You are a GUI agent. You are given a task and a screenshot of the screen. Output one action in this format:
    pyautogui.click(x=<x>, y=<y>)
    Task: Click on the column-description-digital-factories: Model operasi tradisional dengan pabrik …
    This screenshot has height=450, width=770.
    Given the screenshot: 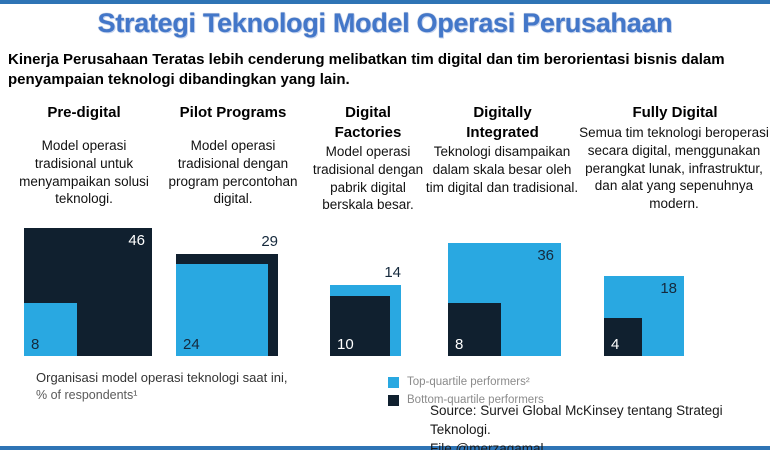 What is the action you would take?
    pyautogui.click(x=368, y=178)
    